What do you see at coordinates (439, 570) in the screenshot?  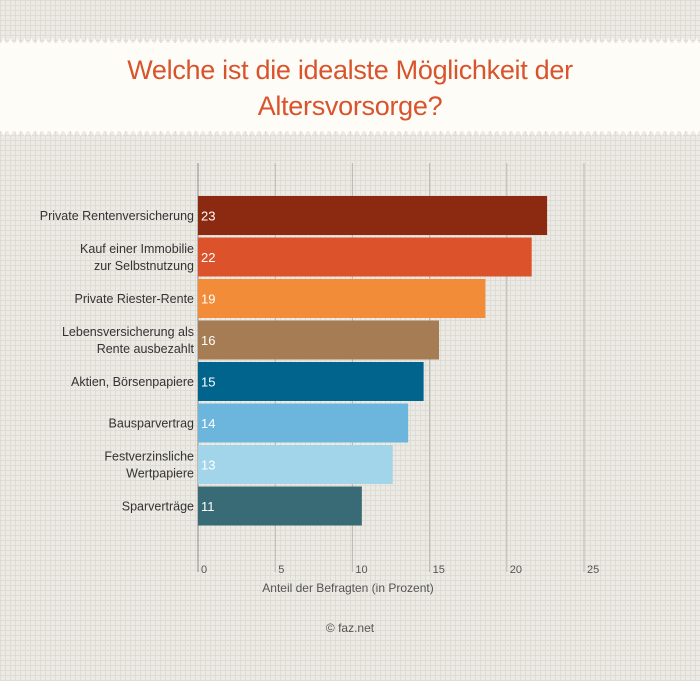 I see `x-tick-label: 15` at bounding box center [439, 570].